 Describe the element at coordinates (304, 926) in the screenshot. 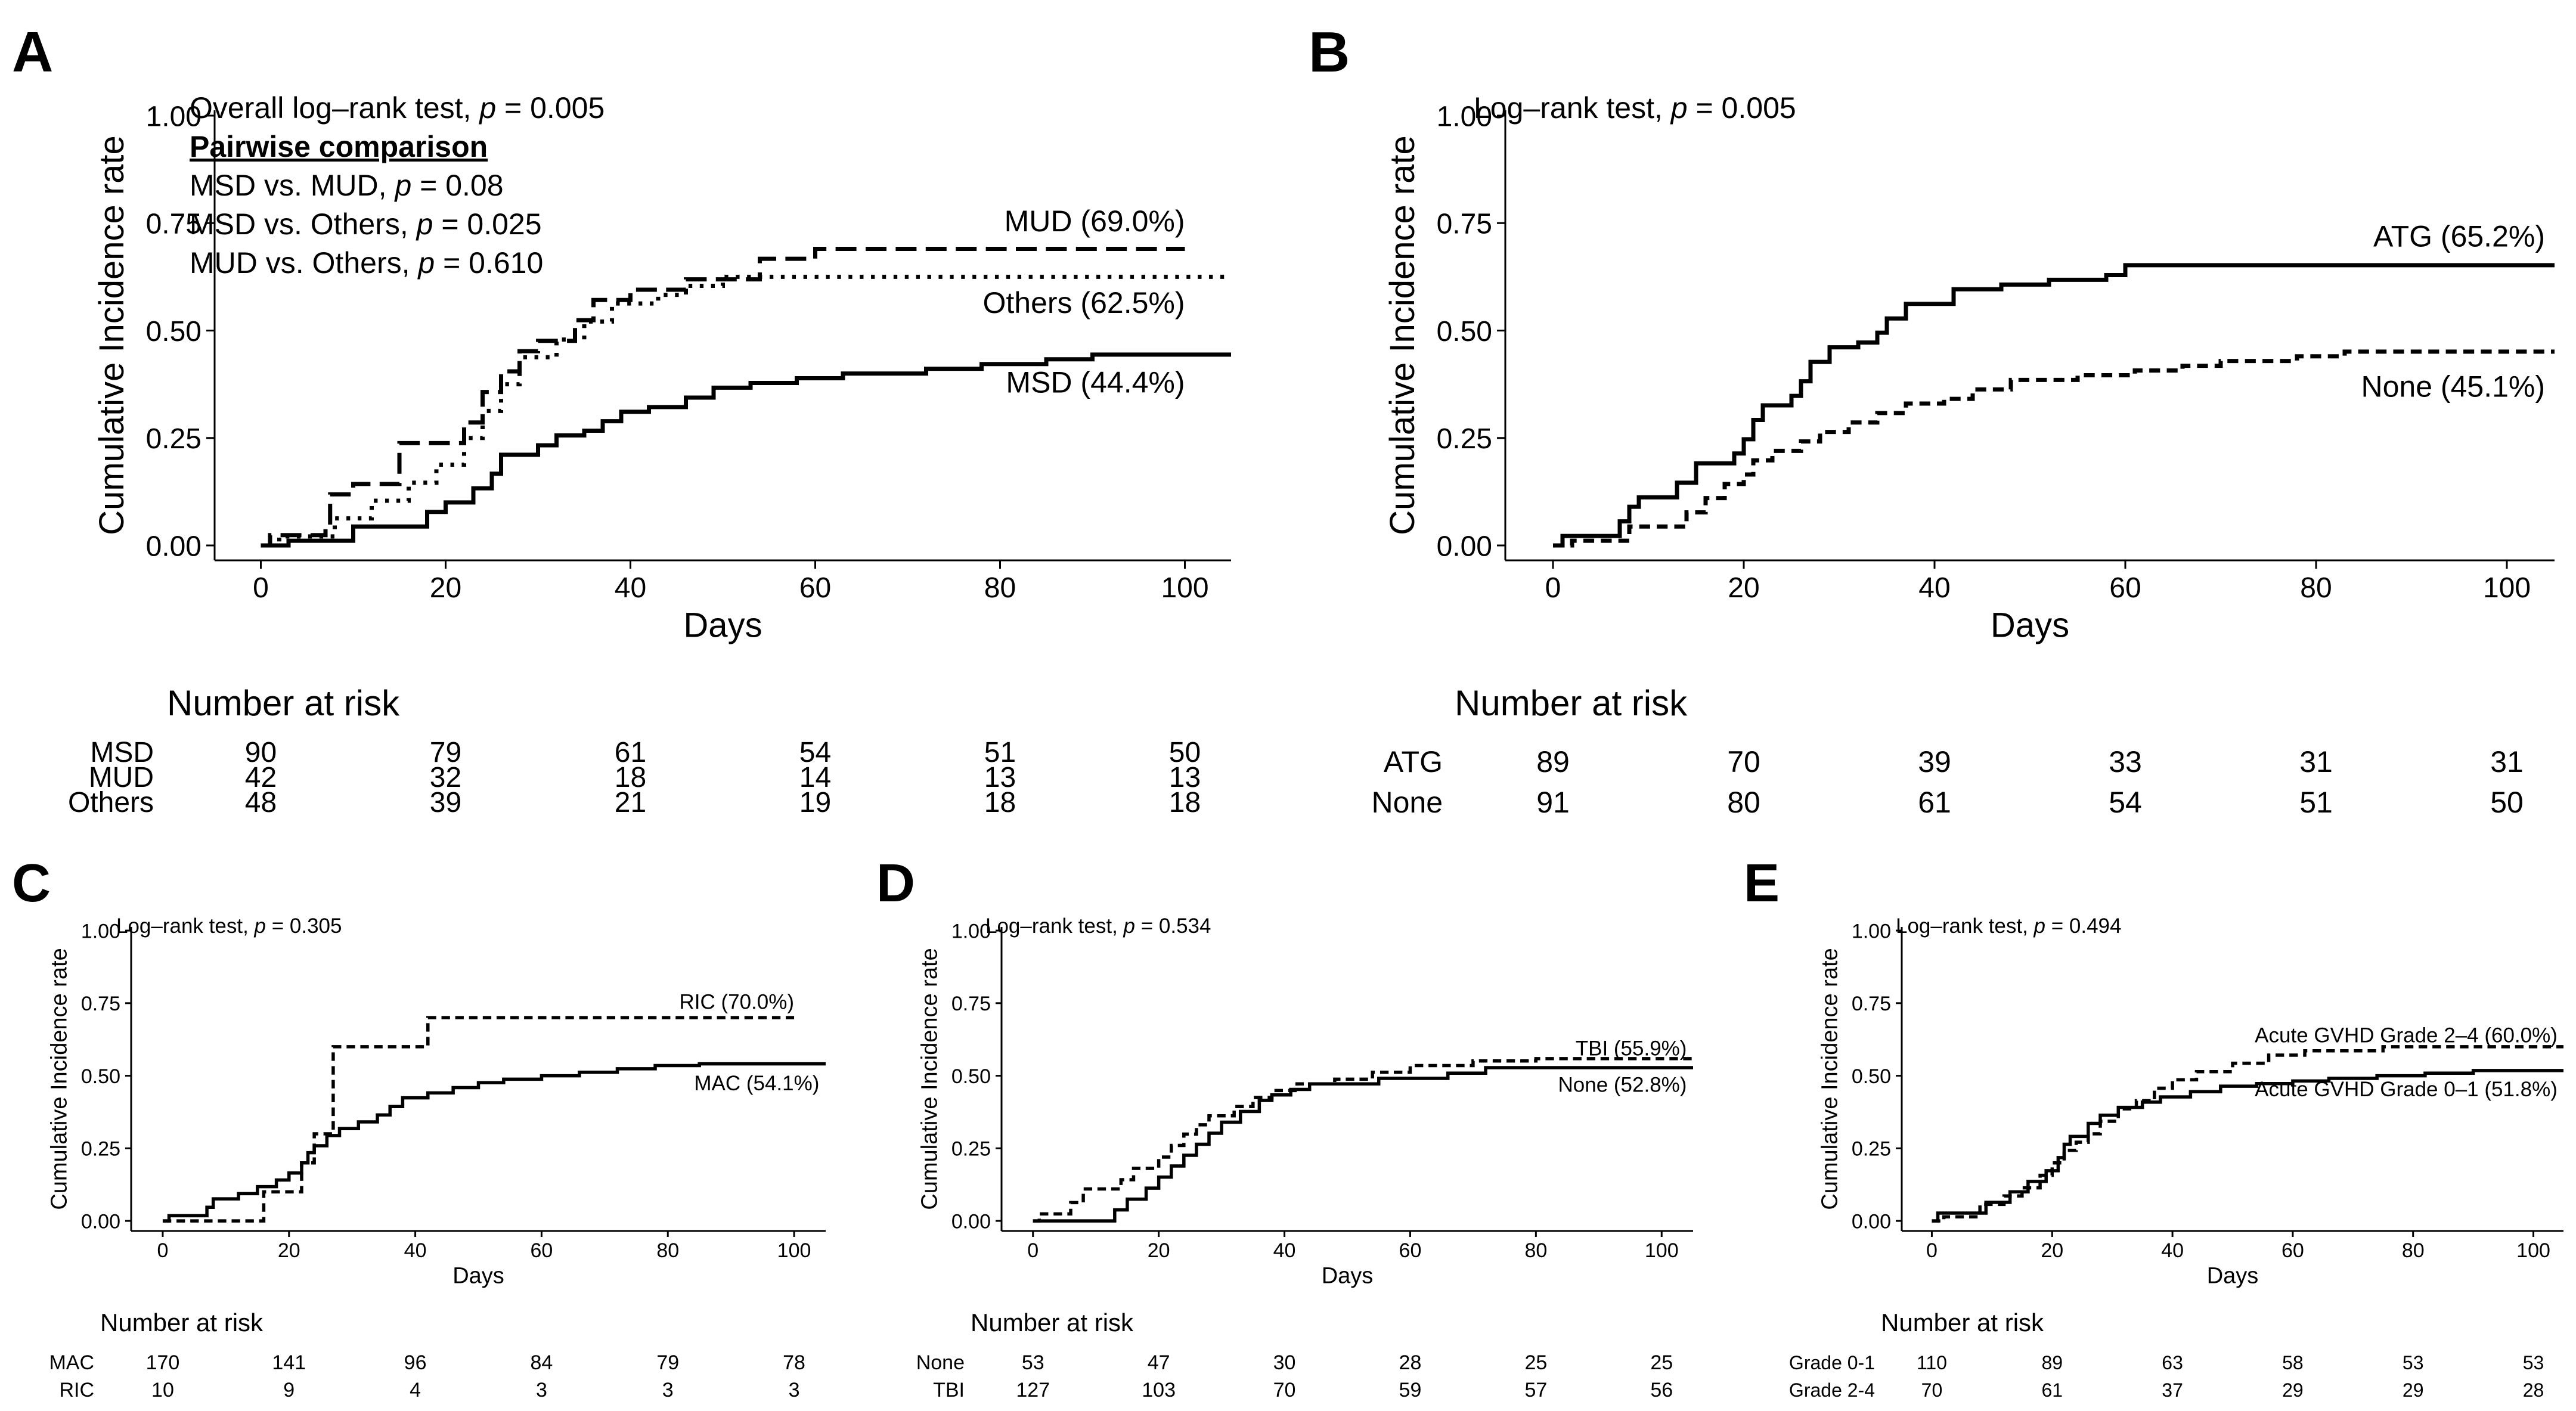

I see `annotation-value: = 0.305` at that location.